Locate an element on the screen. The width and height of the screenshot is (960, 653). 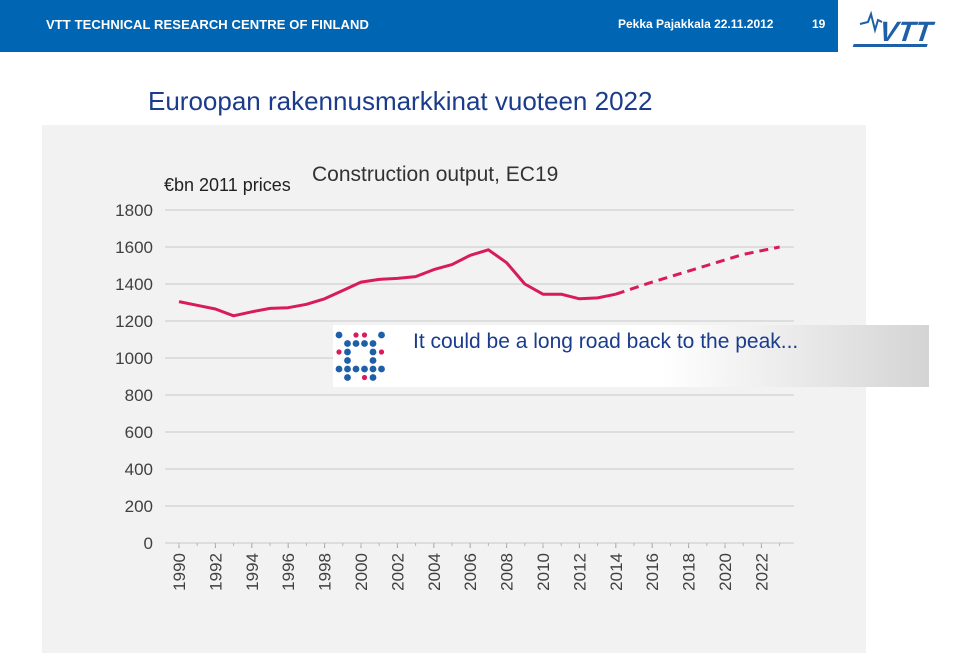
y-tick-label: 1200 is located at coordinates (134, 321).